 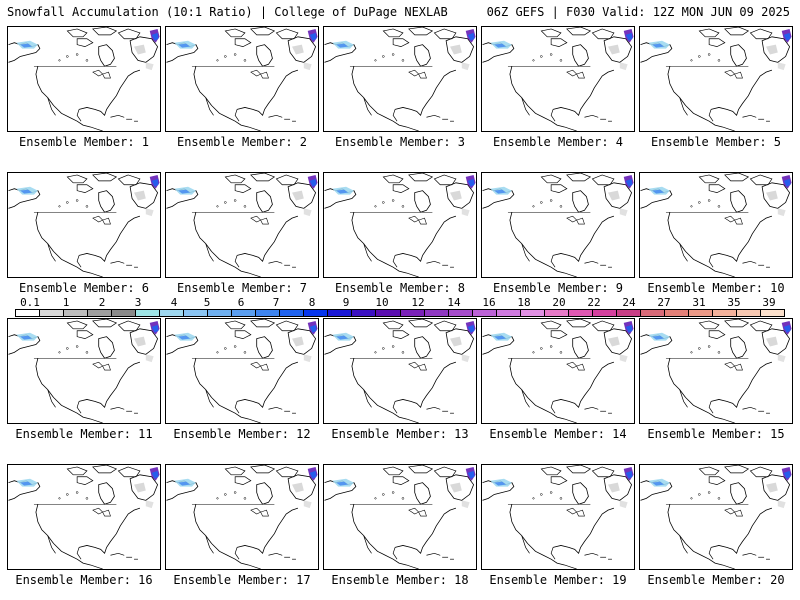 I want to click on ensemble-member-label: Ensemble Member: 7, so click(x=242, y=288).